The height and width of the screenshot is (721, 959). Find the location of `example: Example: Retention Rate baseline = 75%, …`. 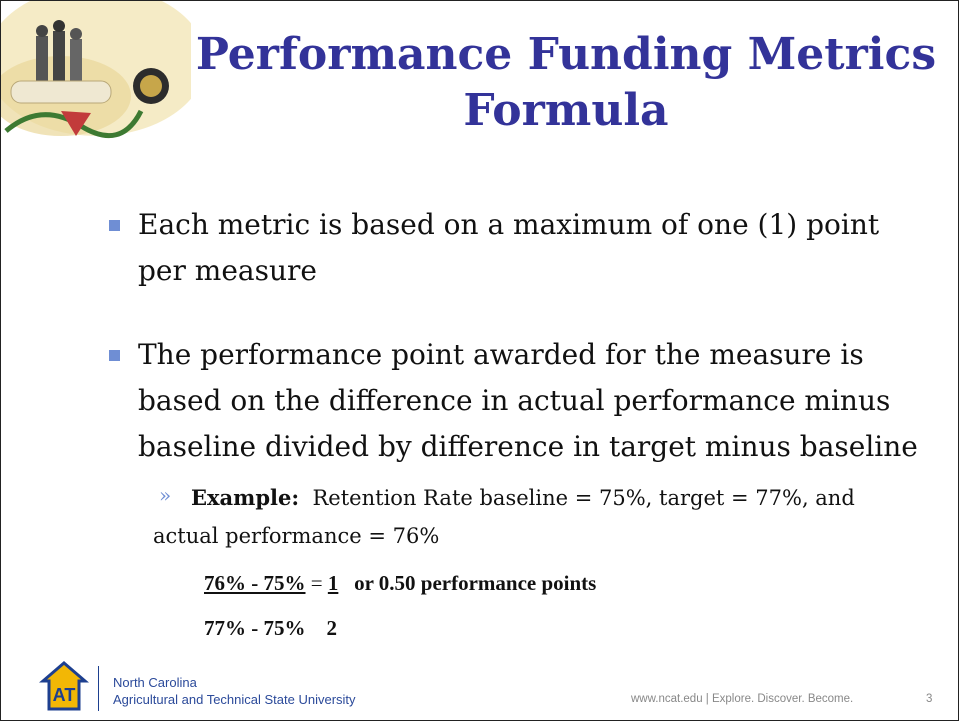

example: Example: Retention Rate baseline = 75%, … is located at coordinates (523, 517).